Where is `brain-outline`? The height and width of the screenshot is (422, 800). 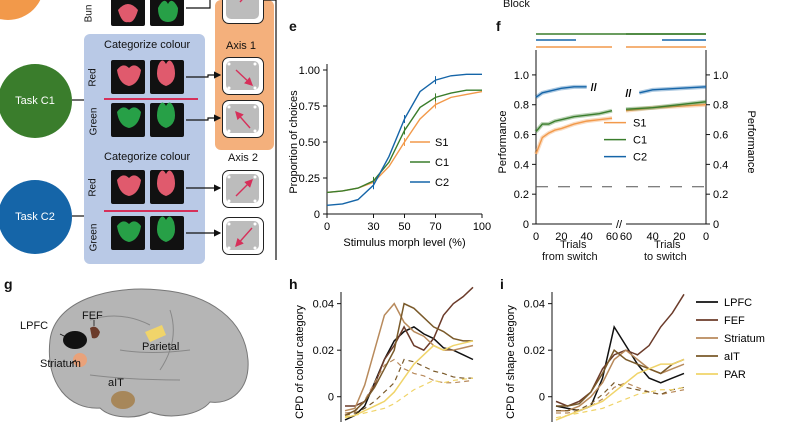 brain-outline is located at coordinates (148, 353).